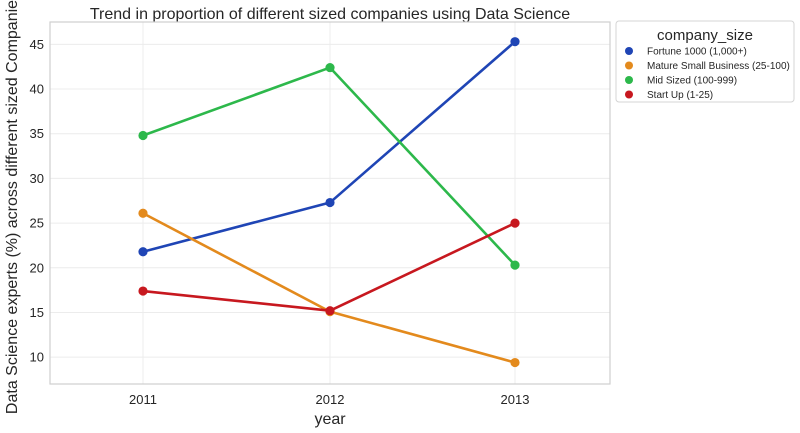  I want to click on x-tick-label: 2013, so click(515, 399).